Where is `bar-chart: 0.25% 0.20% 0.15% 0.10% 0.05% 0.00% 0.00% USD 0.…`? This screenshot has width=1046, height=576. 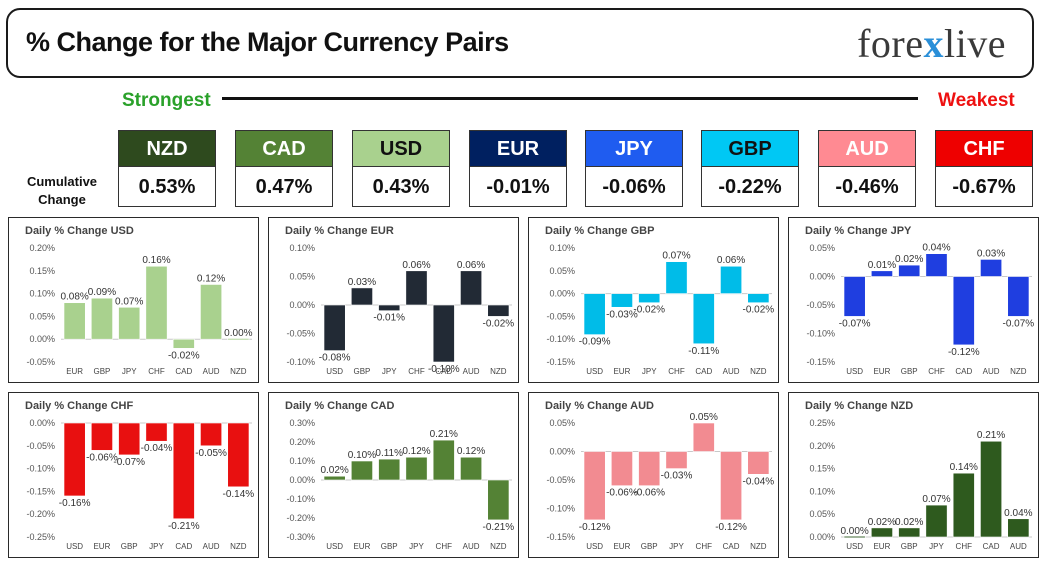
bar-chart: 0.25% 0.20% 0.15% 0.10% 0.05% 0.00% 0.00% USD 0.… is located at coordinates (920, 484).